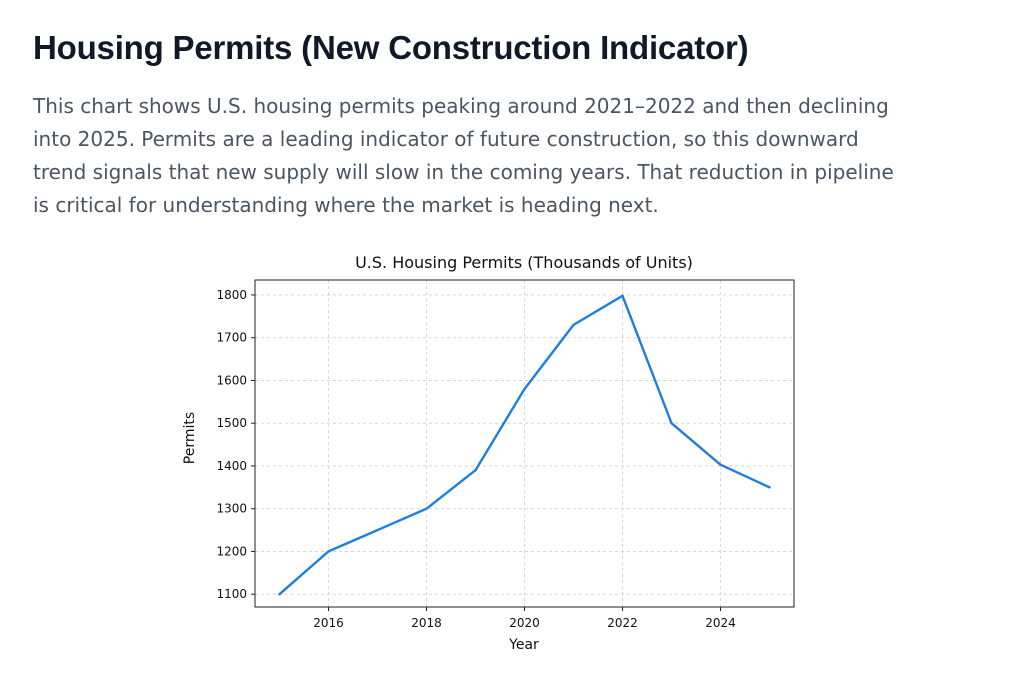 The height and width of the screenshot is (681, 1024). Describe the element at coordinates (231, 551) in the screenshot. I see `y-tick-label: 1200` at that location.